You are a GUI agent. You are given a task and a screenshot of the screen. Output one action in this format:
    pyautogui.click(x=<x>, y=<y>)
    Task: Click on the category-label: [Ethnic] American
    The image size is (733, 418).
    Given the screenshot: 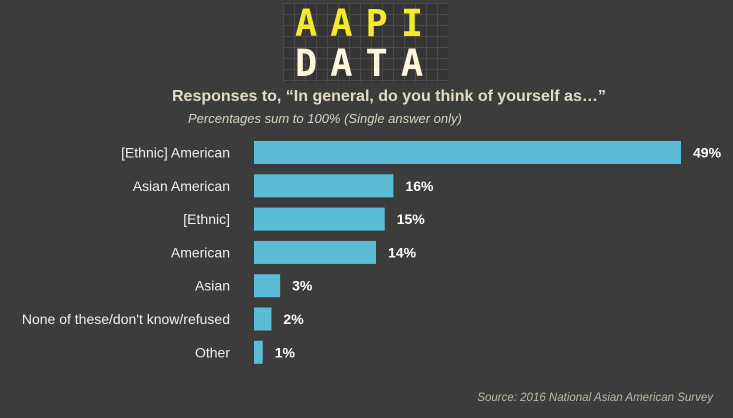 What is the action you would take?
    pyautogui.click(x=175, y=153)
    